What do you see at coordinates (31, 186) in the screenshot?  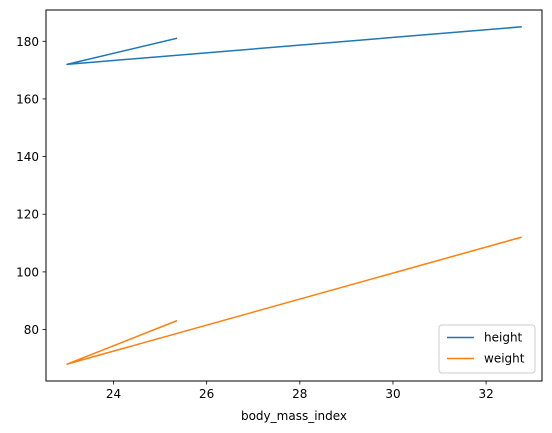 I see `y-axis-ticks: 80 100 120 140 160 180` at bounding box center [31, 186].